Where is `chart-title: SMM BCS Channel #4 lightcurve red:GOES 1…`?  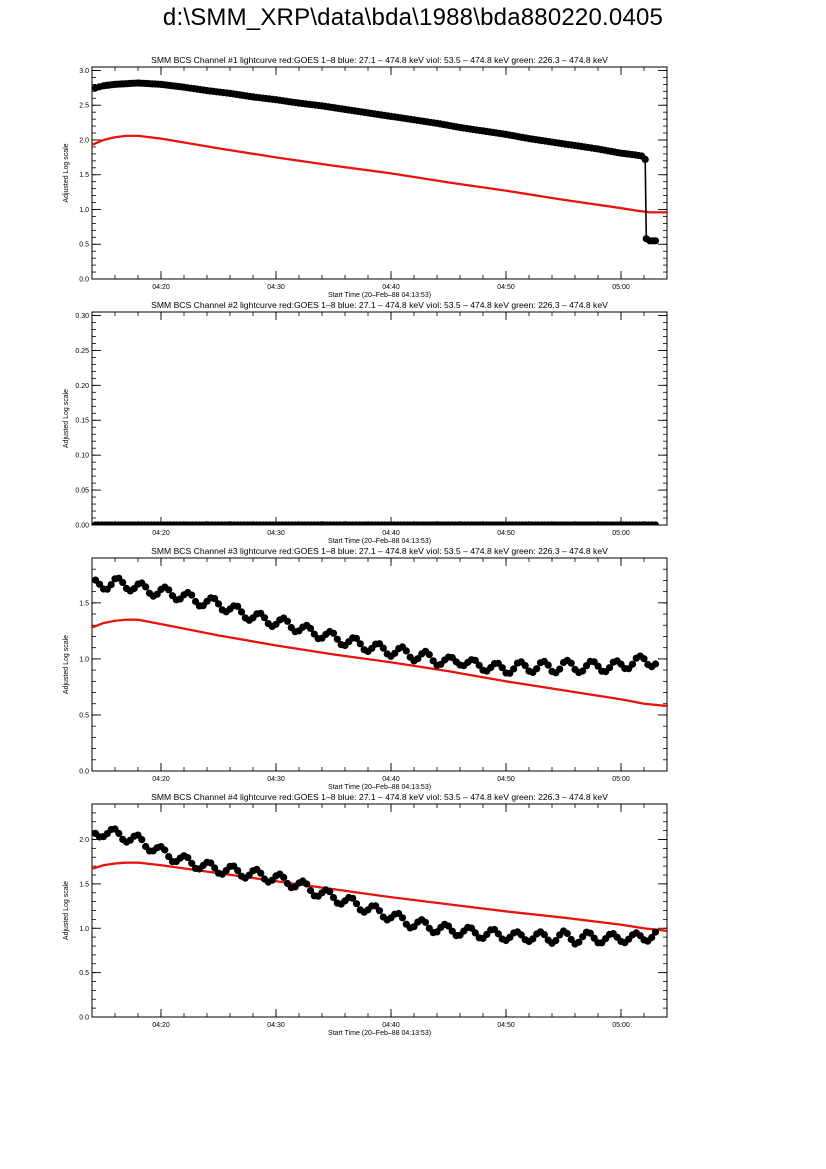
chart-title: SMM BCS Channel #4 lightcurve red:GOES 1… is located at coordinates (379, 797).